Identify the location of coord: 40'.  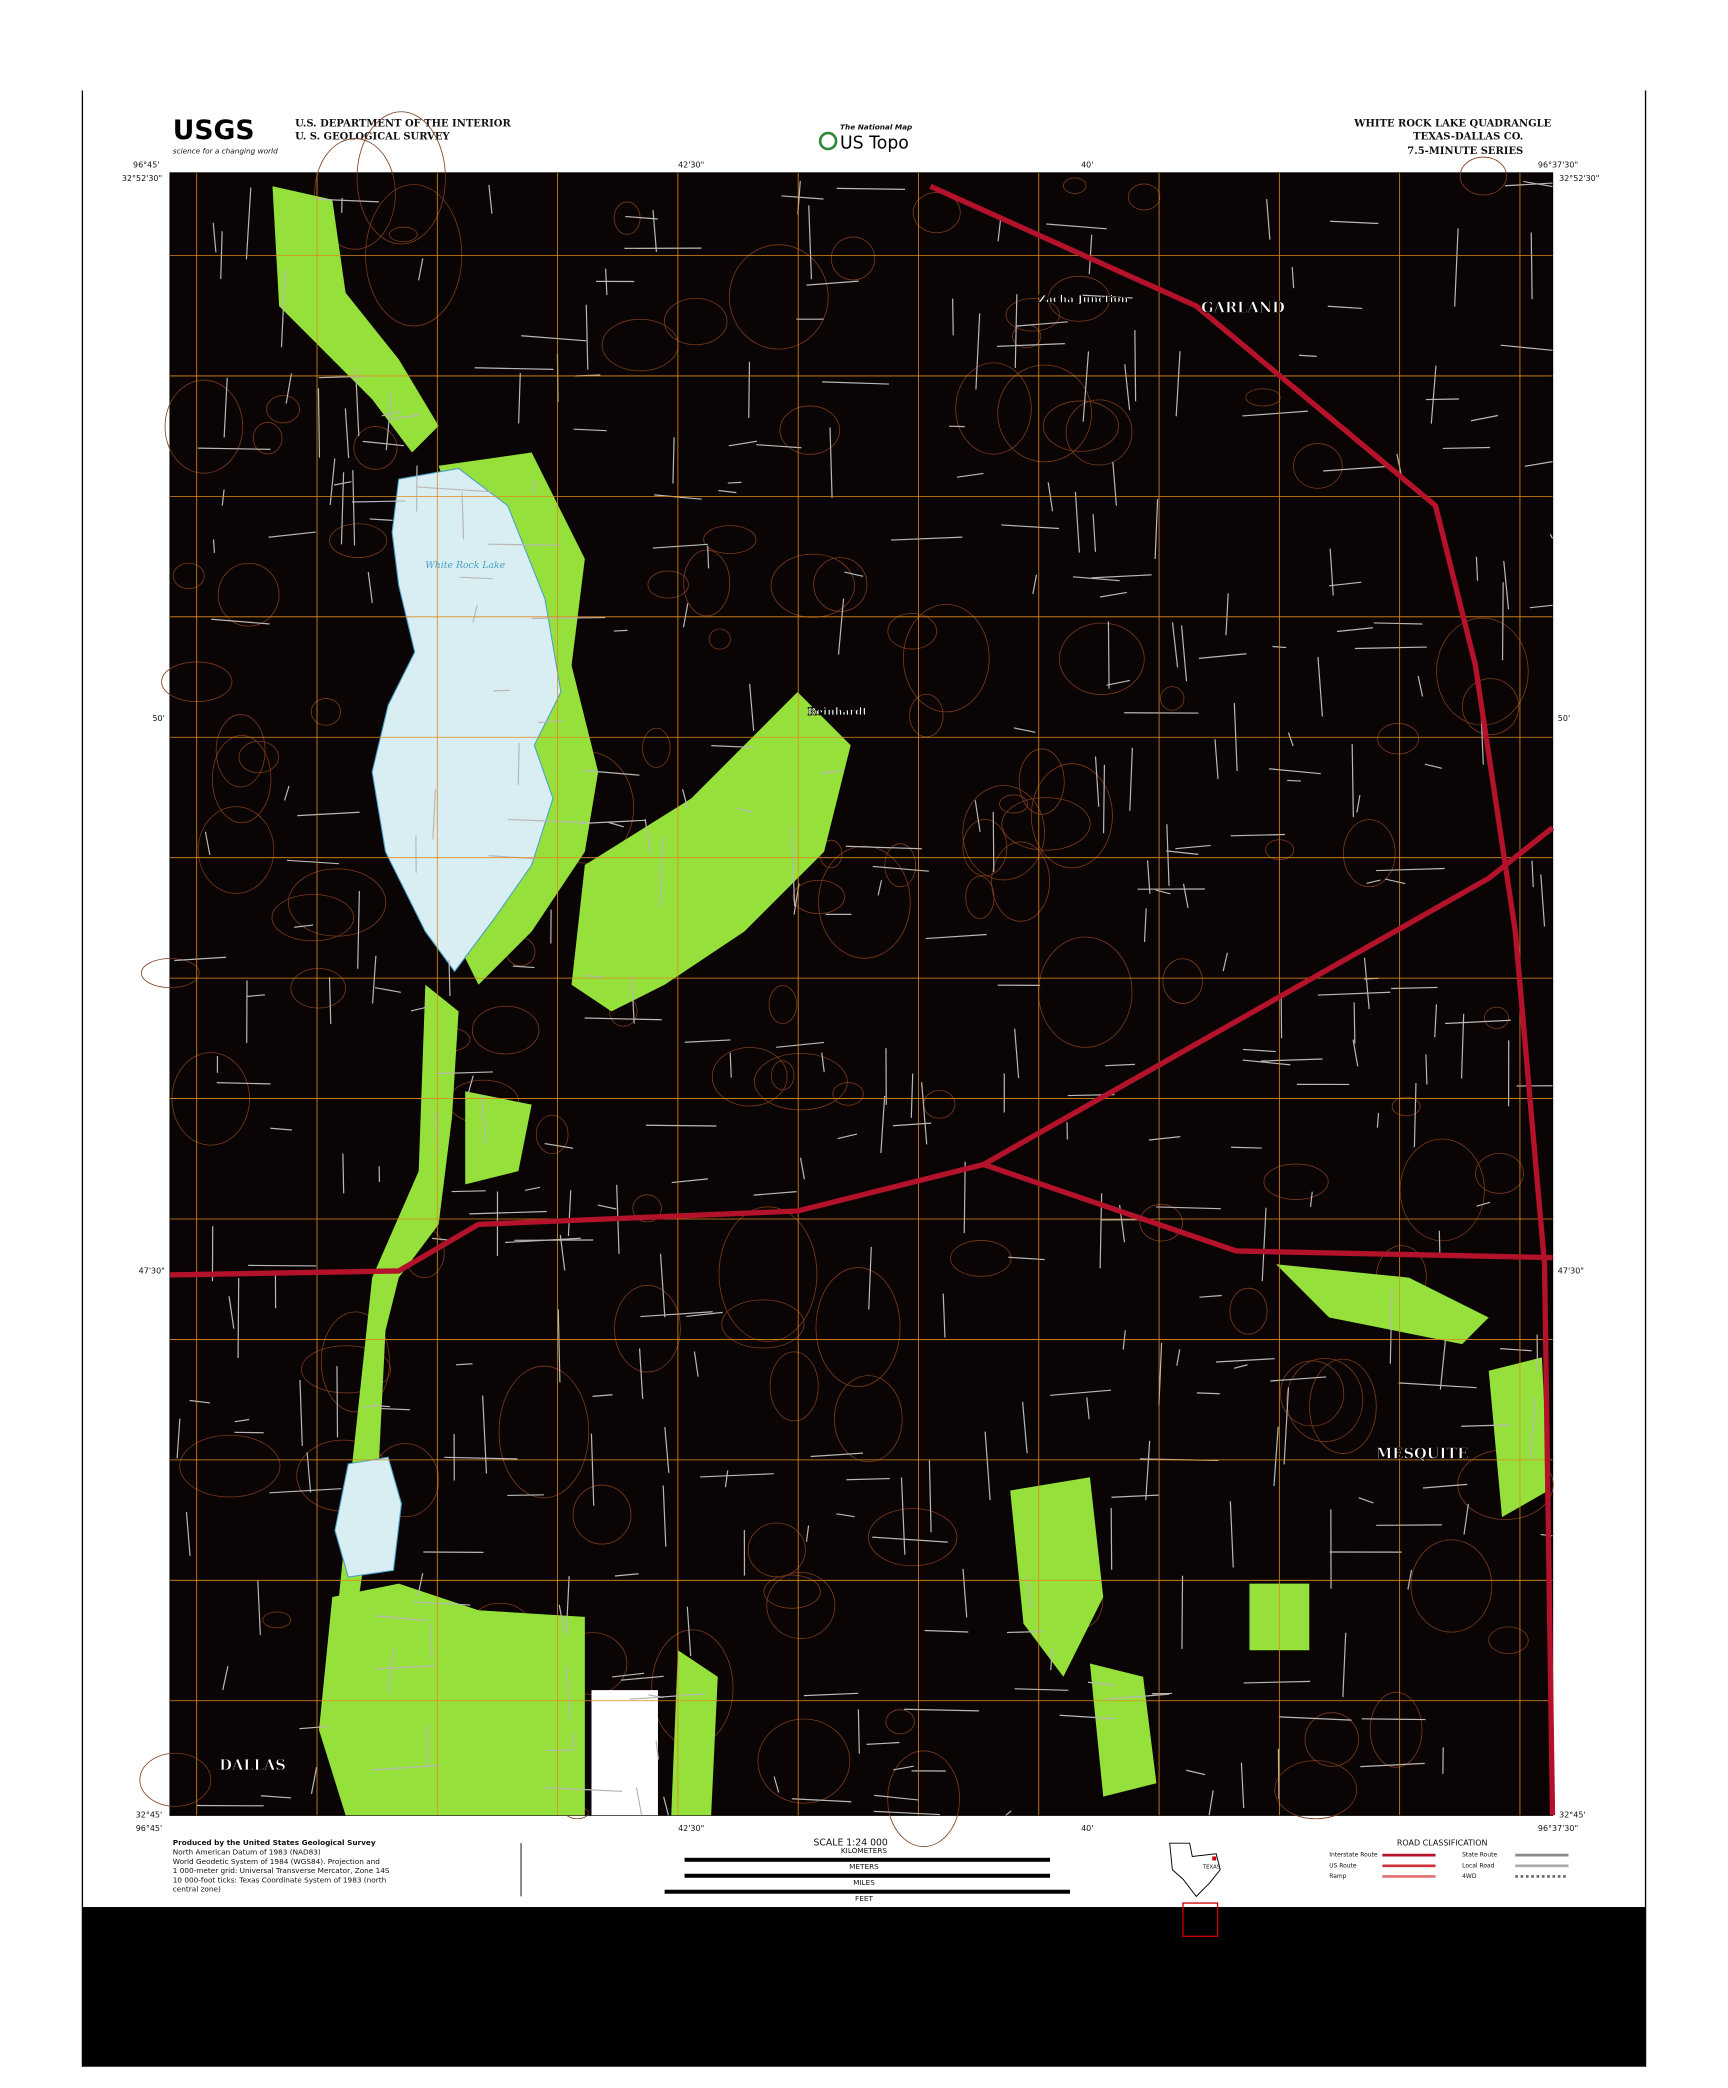
(1087, 1828).